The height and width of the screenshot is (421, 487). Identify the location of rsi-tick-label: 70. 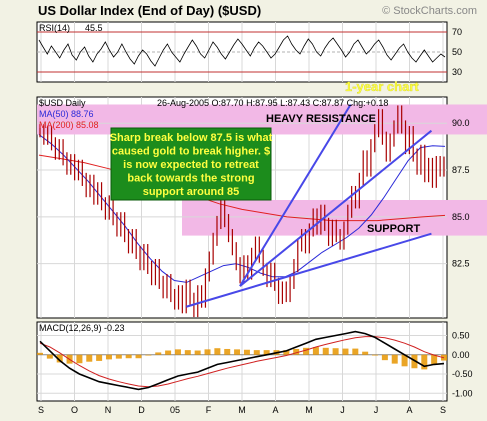
(457, 32).